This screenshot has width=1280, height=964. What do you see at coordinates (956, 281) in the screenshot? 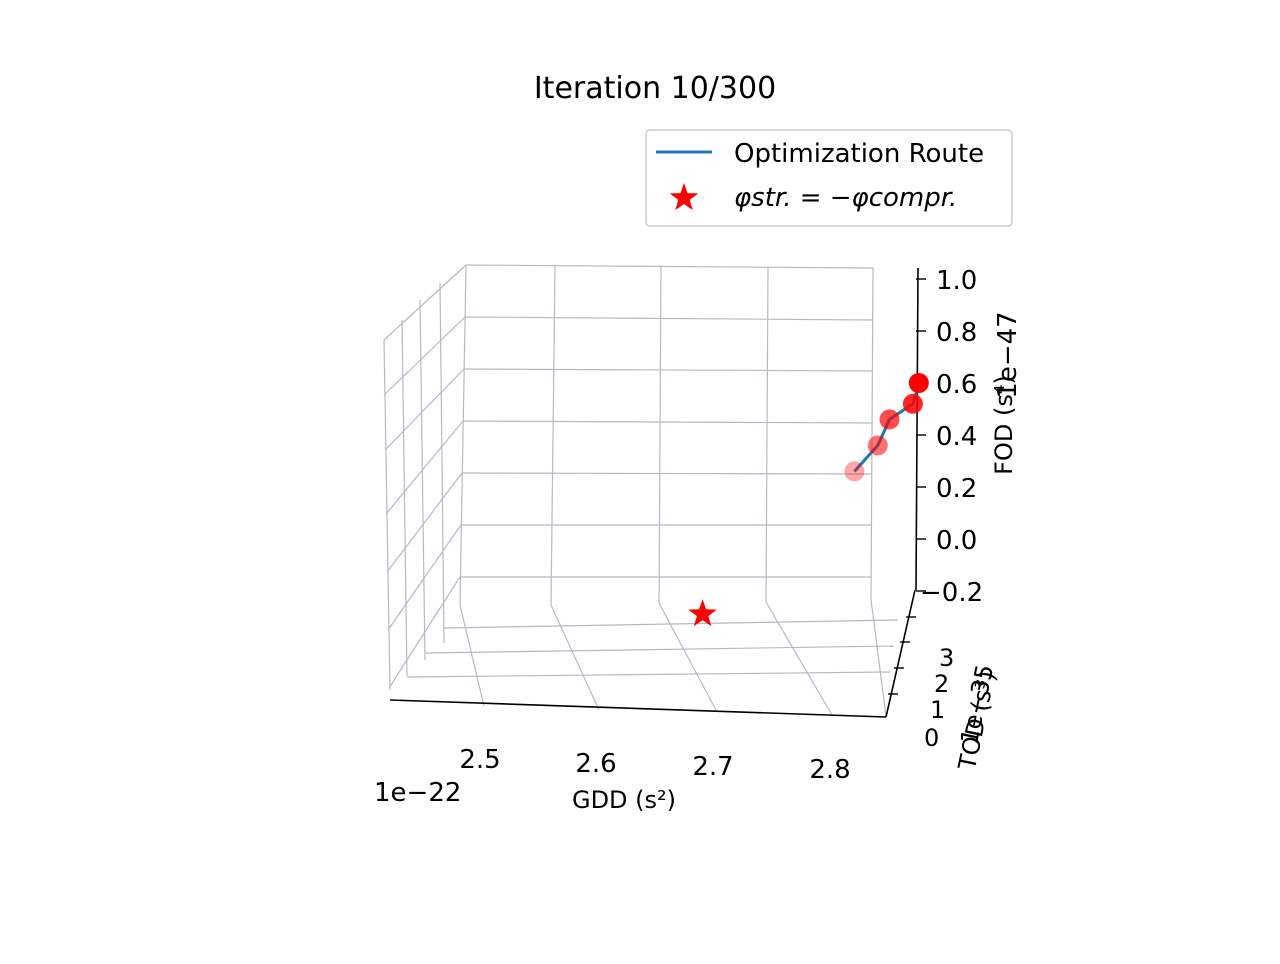
I see `z-tick-label: 1.0` at bounding box center [956, 281].